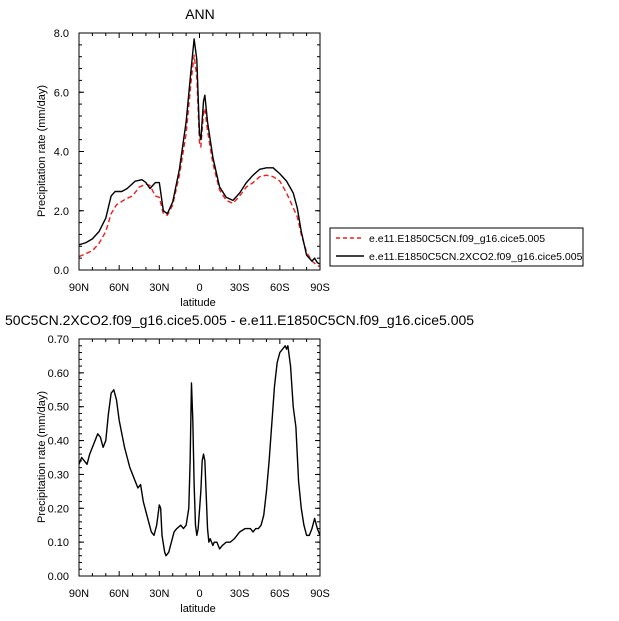 Image resolution: width=619 pixels, height=621 pixels. What do you see at coordinates (61, 93) in the screenshot?
I see `top-y-tick-label: 6.0` at bounding box center [61, 93].